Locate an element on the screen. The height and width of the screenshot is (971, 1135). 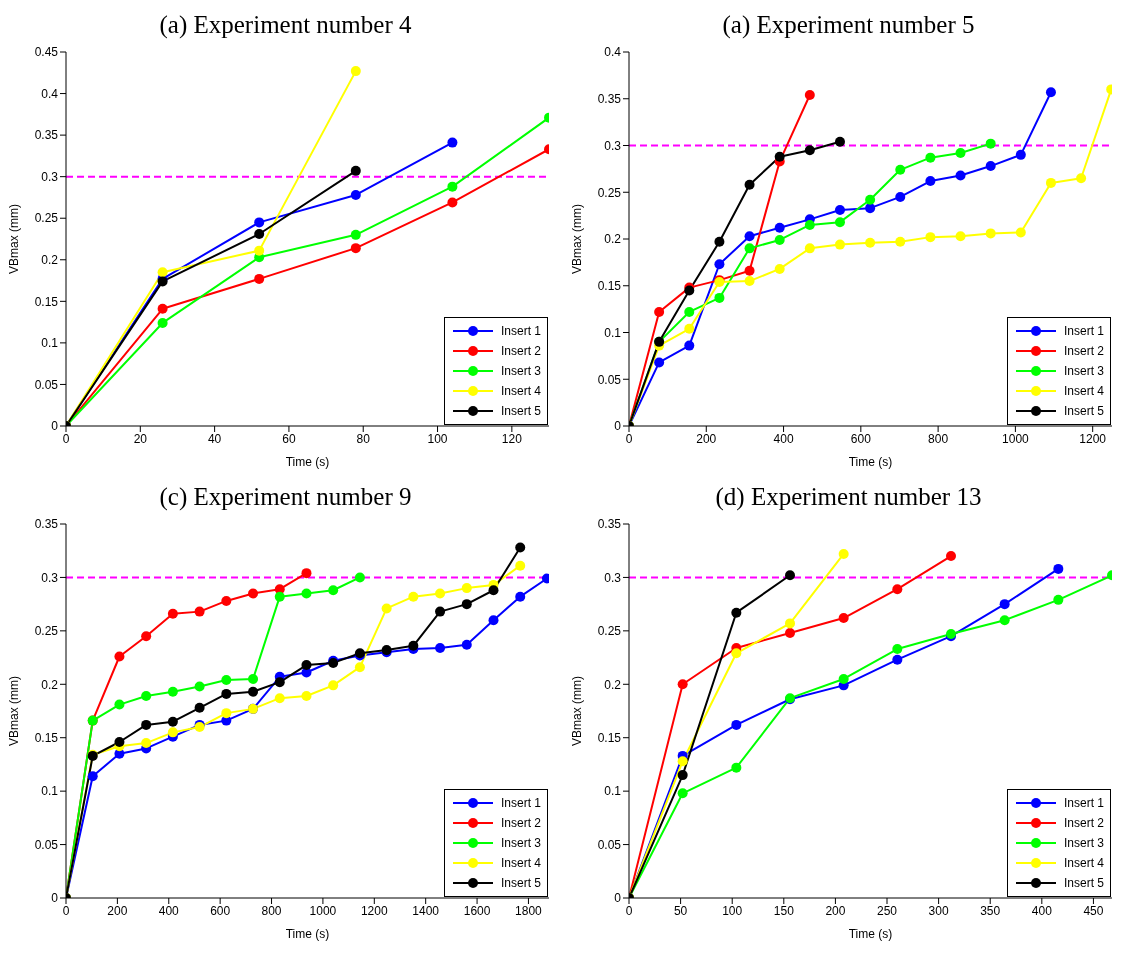
x-tick-label: 60 is located at coordinates (289, 438).